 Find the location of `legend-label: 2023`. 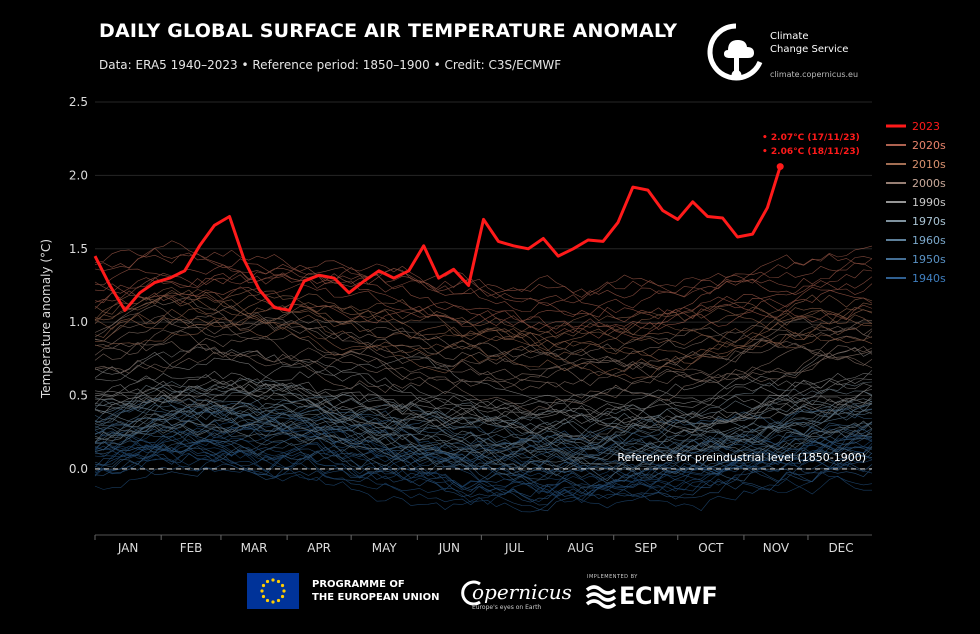

legend-label: 2023 is located at coordinates (926, 126).